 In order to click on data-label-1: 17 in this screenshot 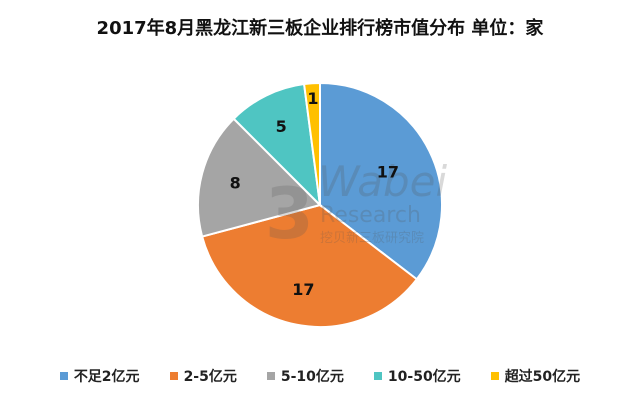, I will do `click(388, 172)`.